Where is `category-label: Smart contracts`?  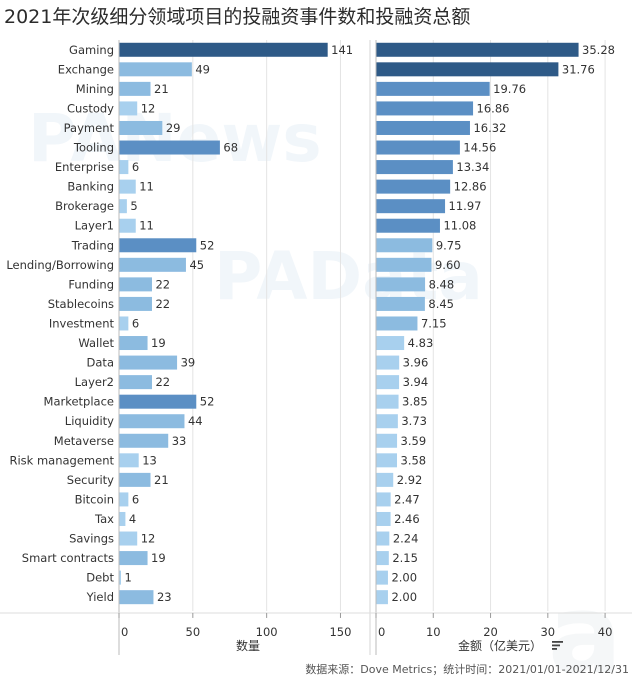
category-label: Smart contracts is located at coordinates (68, 558).